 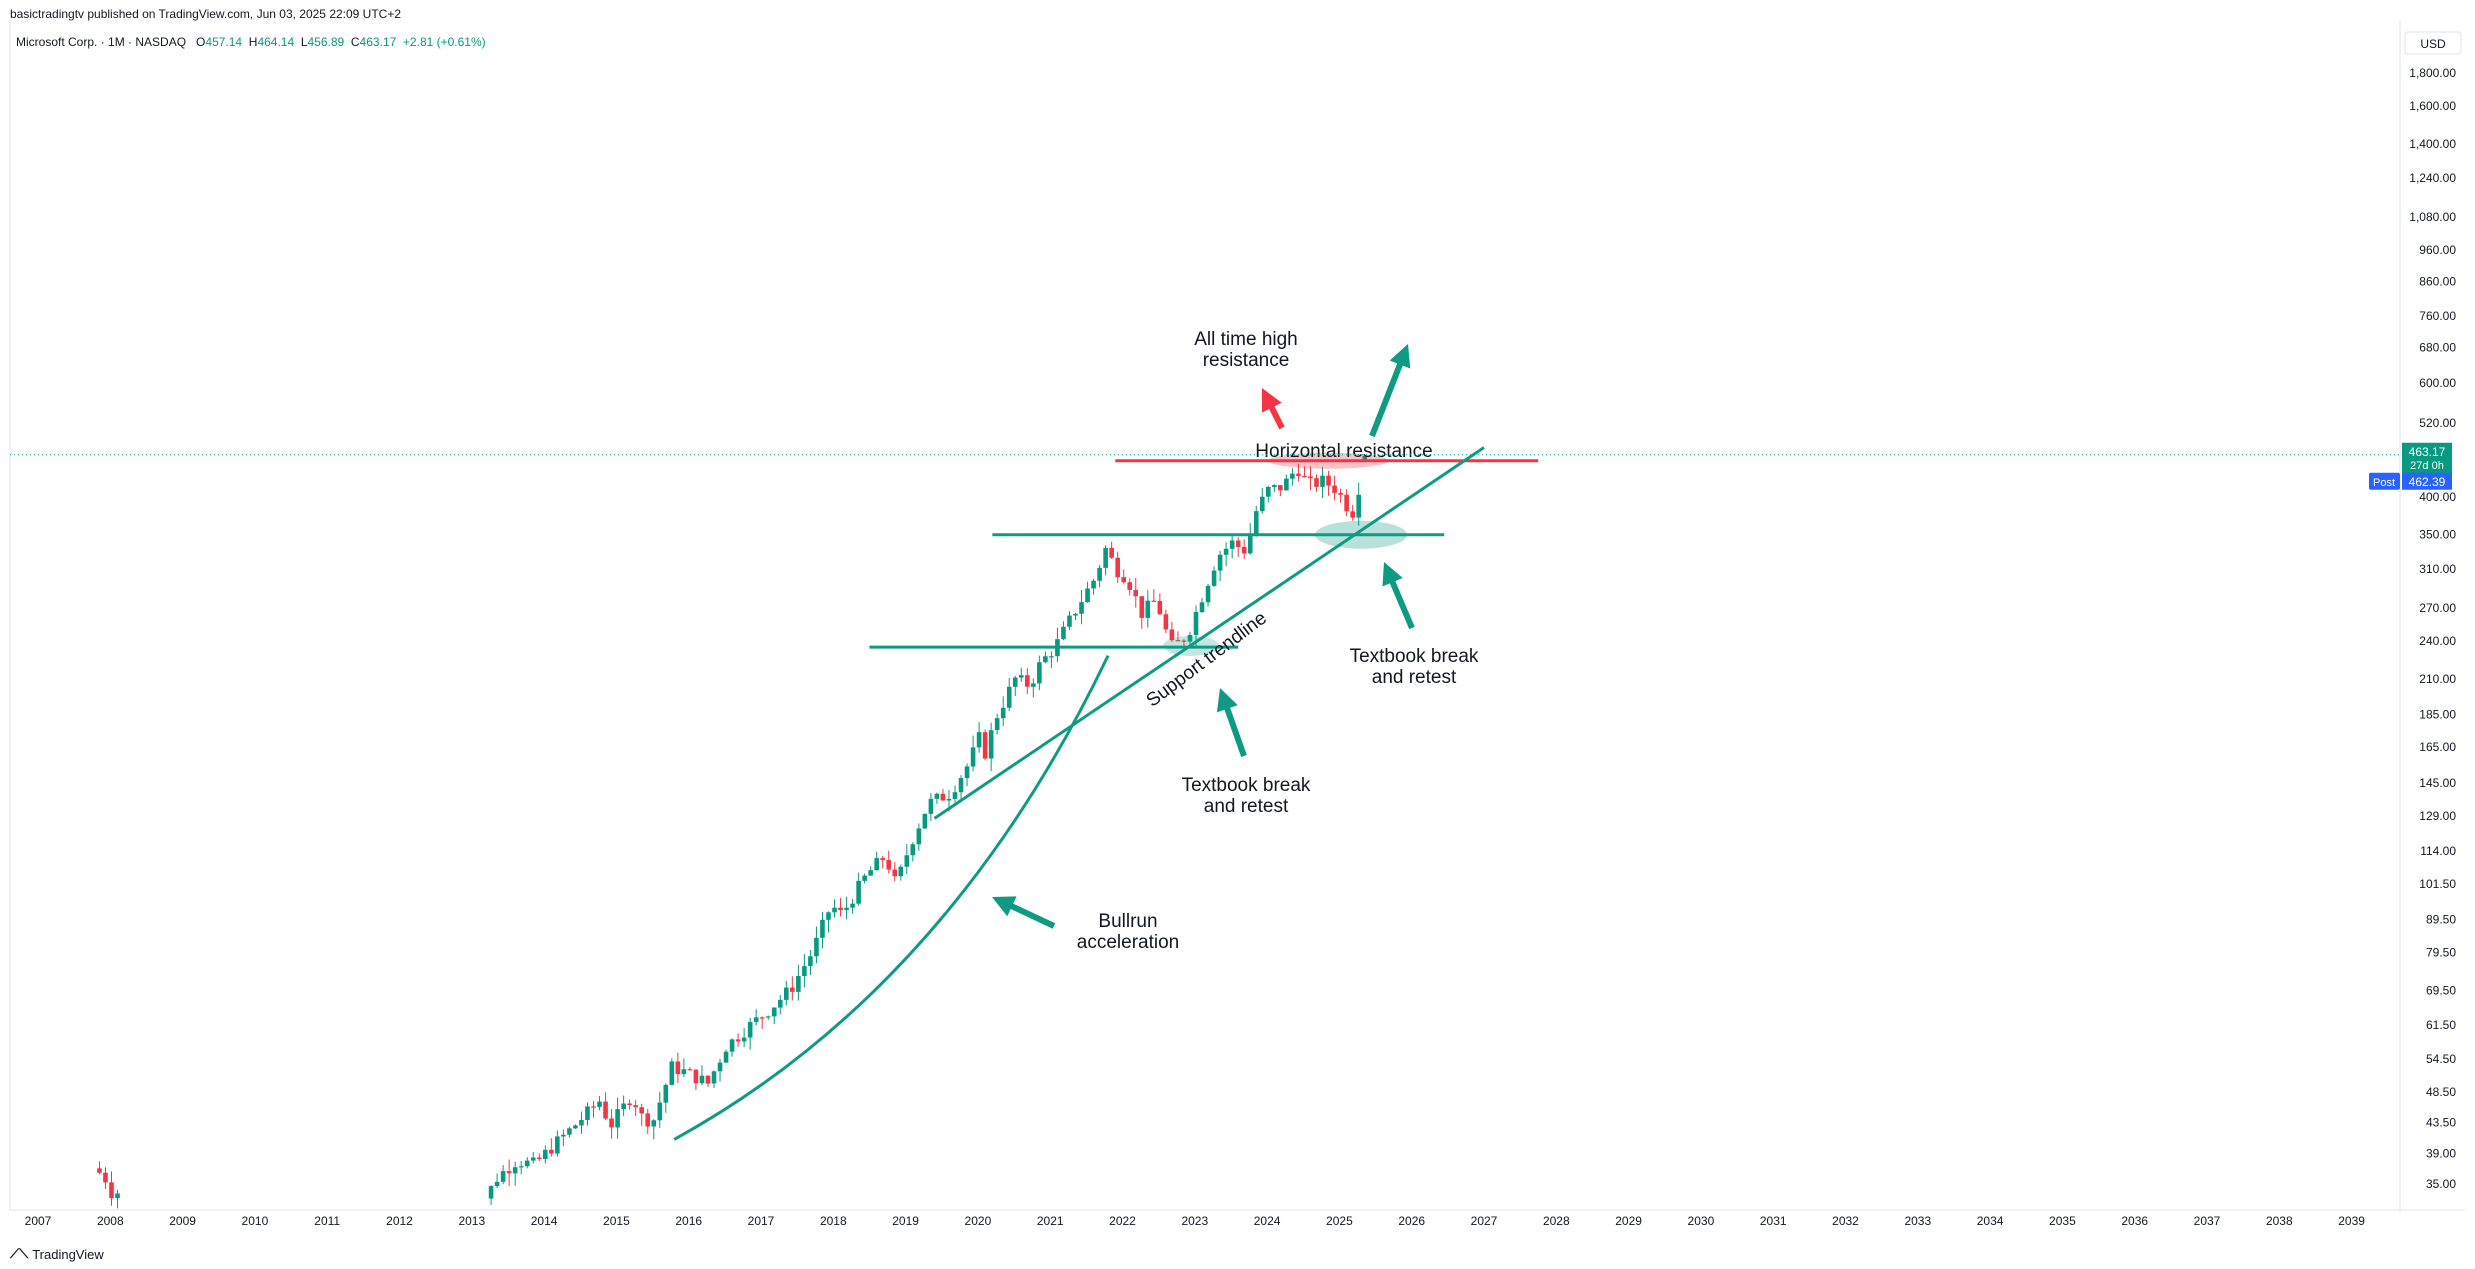 What do you see at coordinates (1701, 1221) in the screenshot?
I see `time-tick-label: 2030` at bounding box center [1701, 1221].